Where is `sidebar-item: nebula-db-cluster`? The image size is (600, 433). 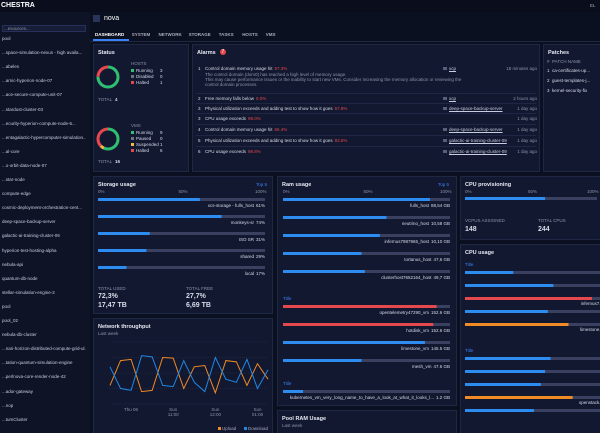 sidebar-item: nebula-db-cluster is located at coordinates (19, 335).